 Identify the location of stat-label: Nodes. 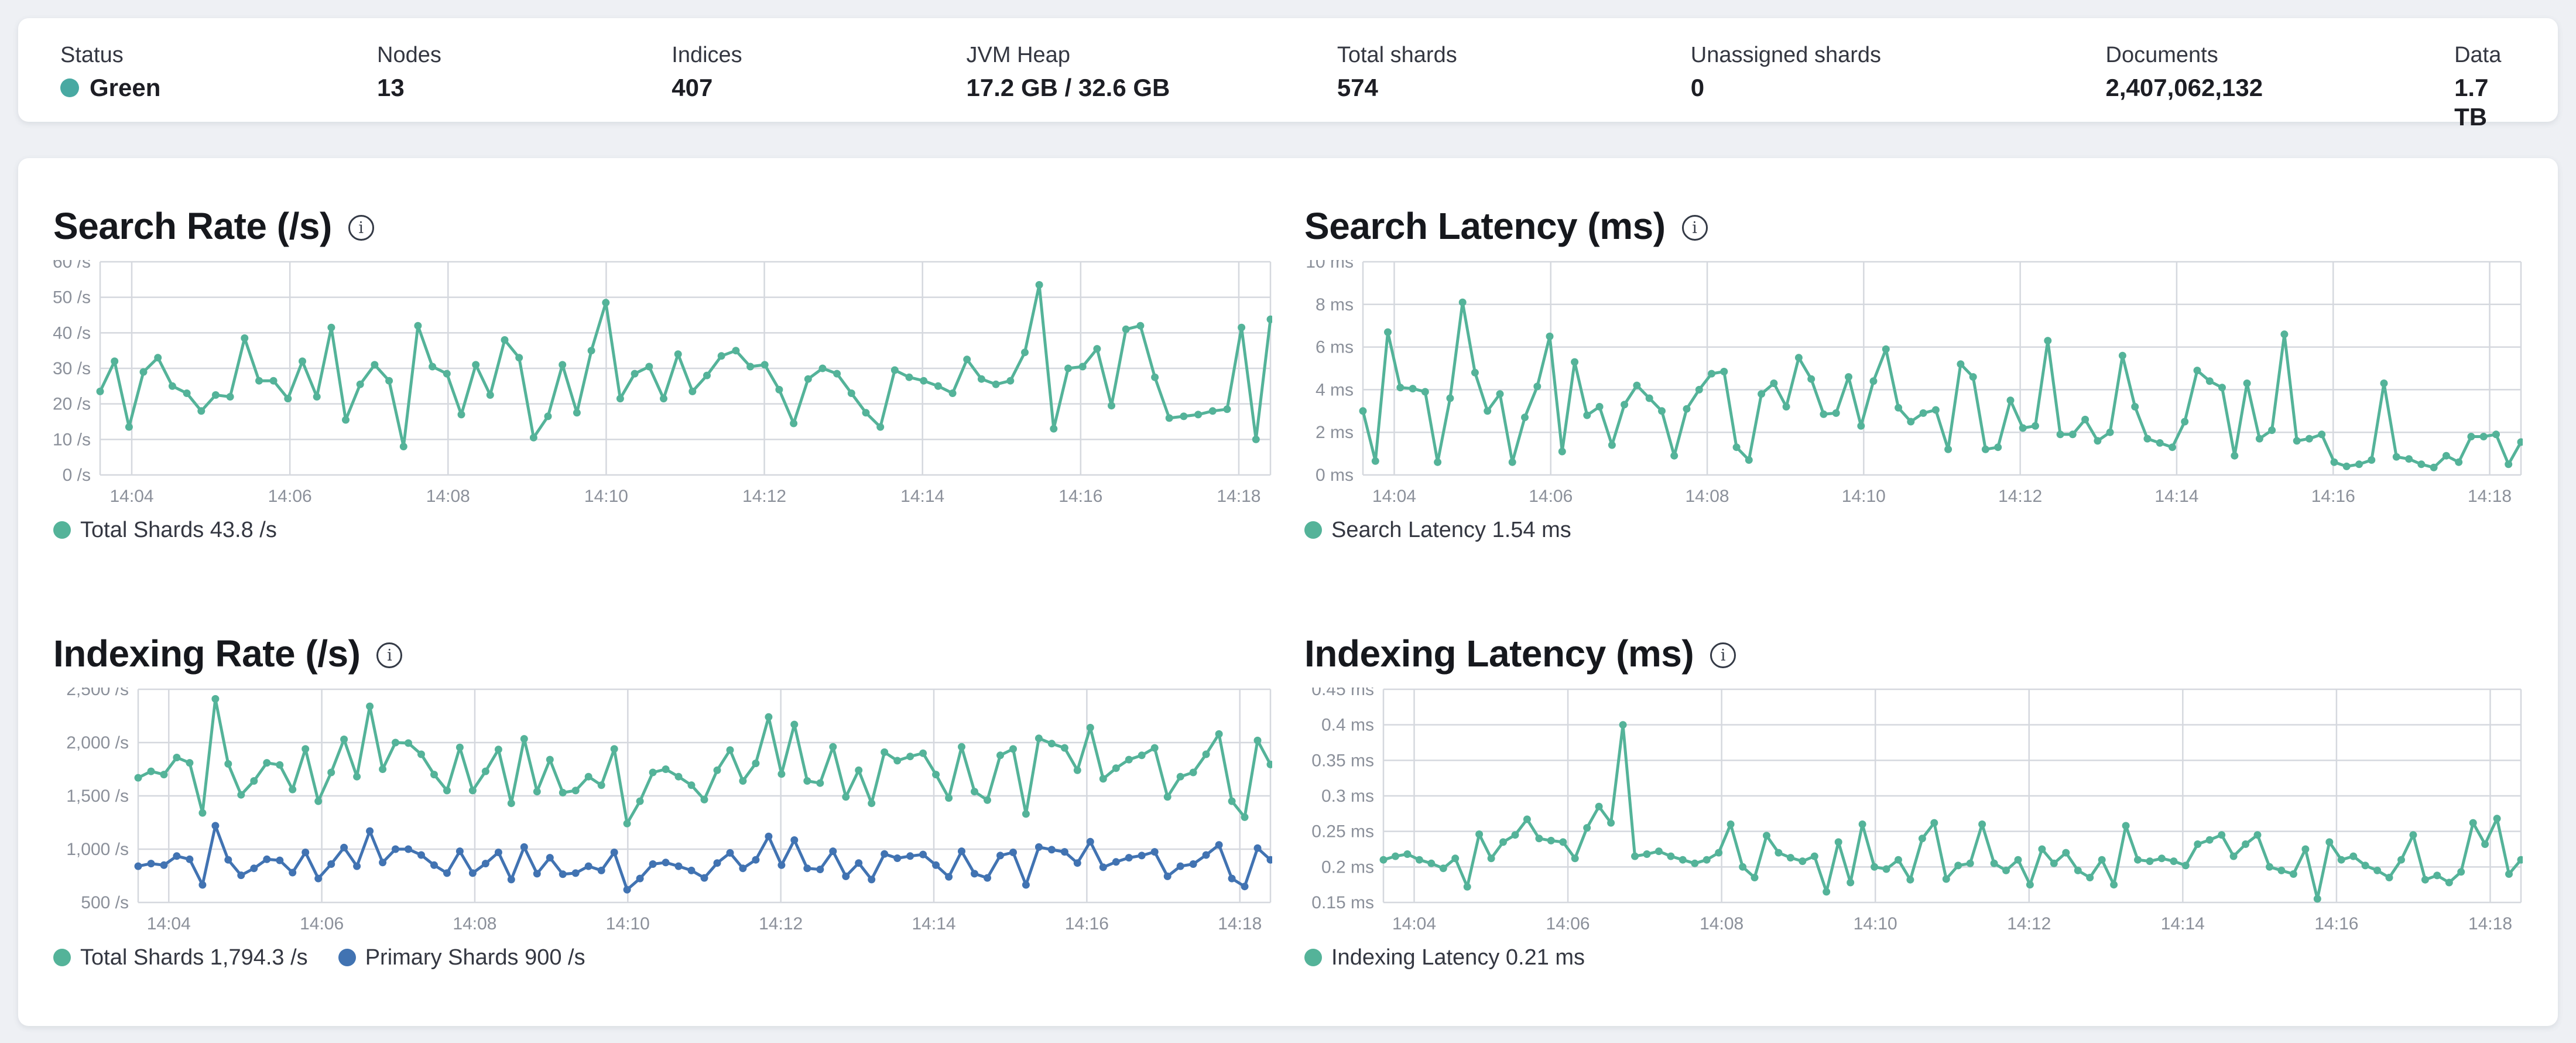
(409, 55).